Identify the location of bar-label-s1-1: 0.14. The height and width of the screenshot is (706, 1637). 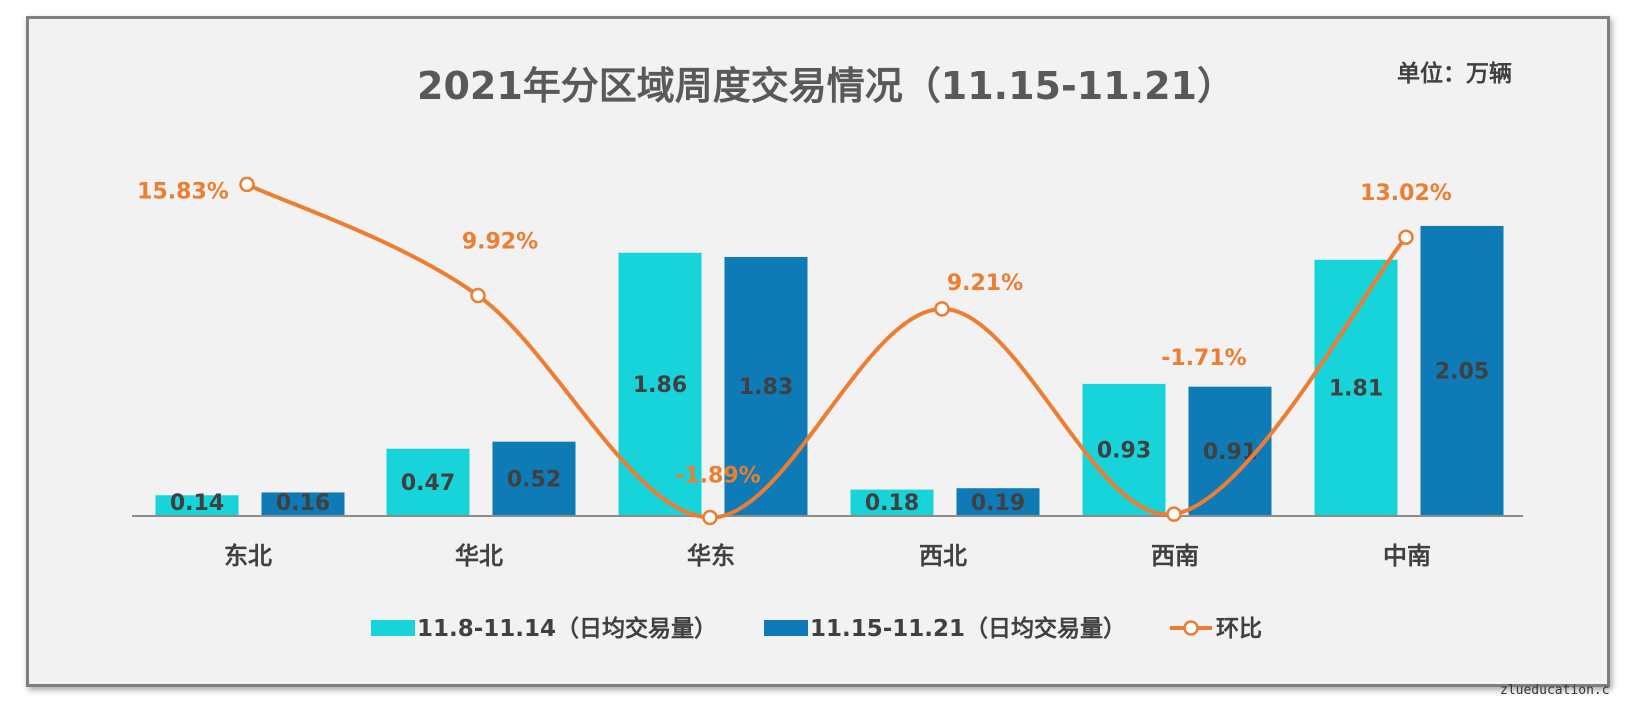
(197, 503).